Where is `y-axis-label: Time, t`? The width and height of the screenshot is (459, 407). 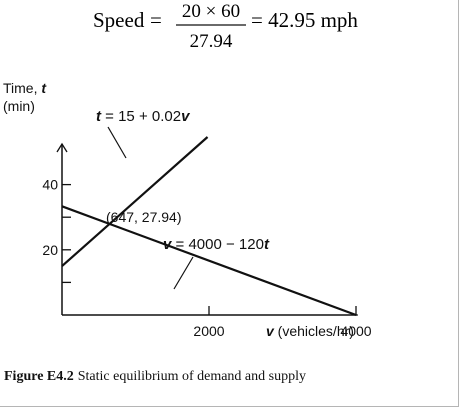 y-axis-label: Time, t is located at coordinates (25, 88).